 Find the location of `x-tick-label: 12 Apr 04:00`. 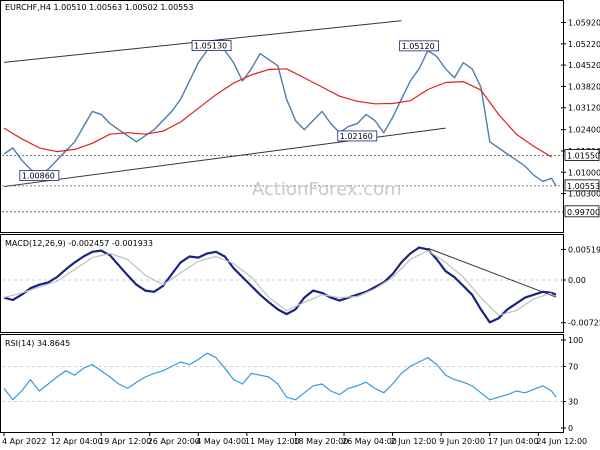

x-tick-label: 12 Apr 04:00 is located at coordinates (77, 441).